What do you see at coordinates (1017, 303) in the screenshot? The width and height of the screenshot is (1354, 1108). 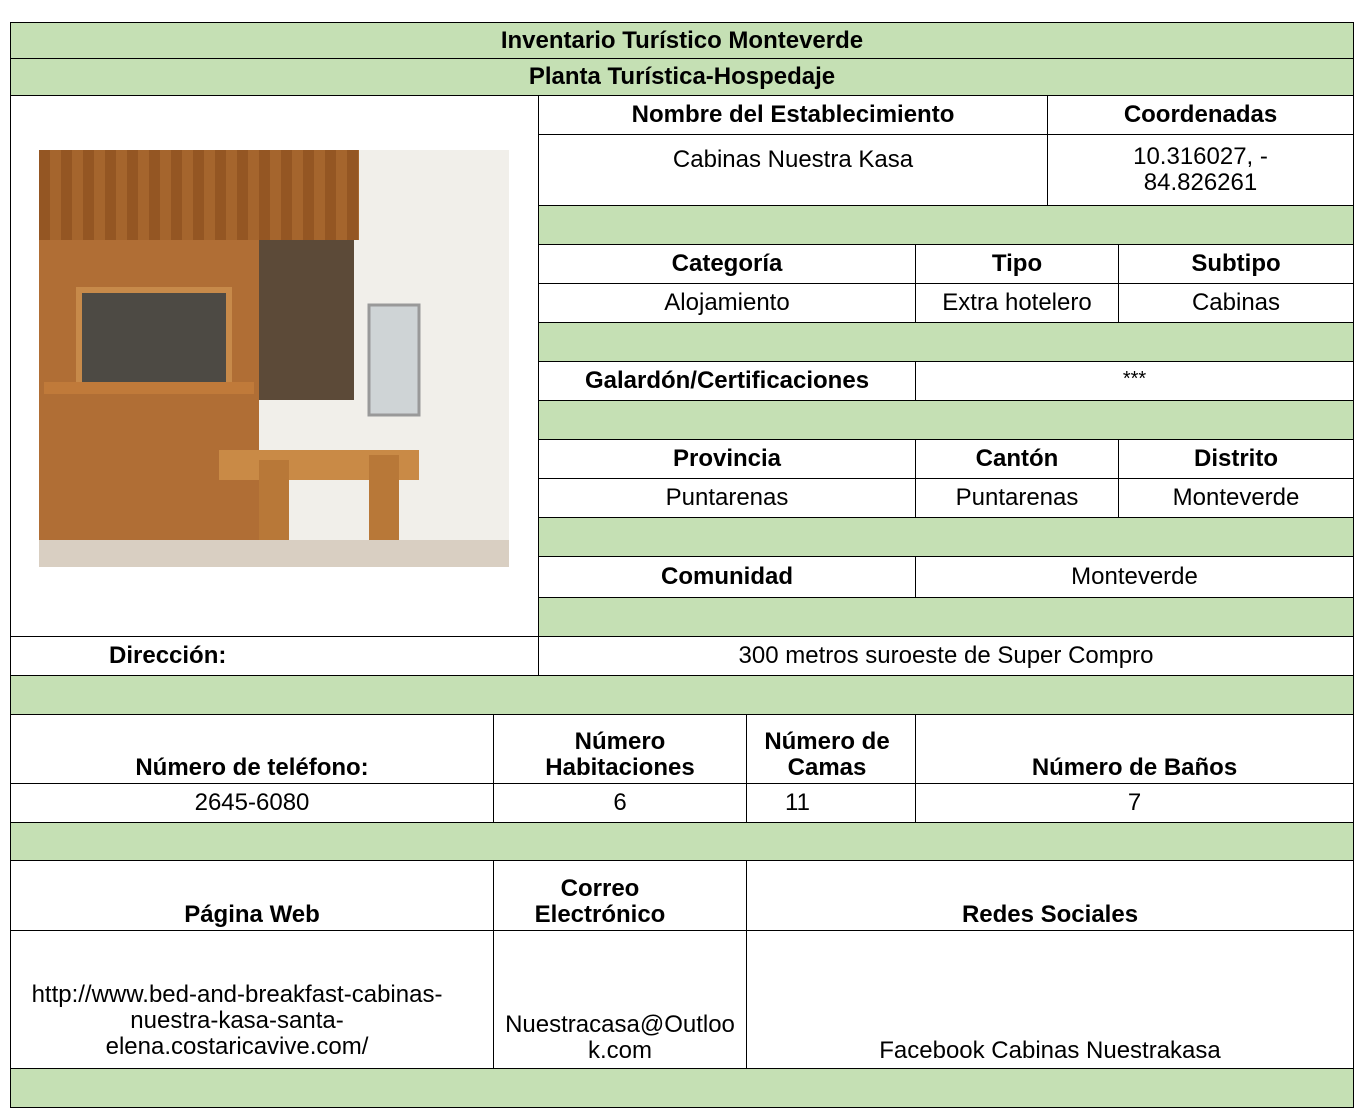 I see `field-value: Extra hotelero` at bounding box center [1017, 303].